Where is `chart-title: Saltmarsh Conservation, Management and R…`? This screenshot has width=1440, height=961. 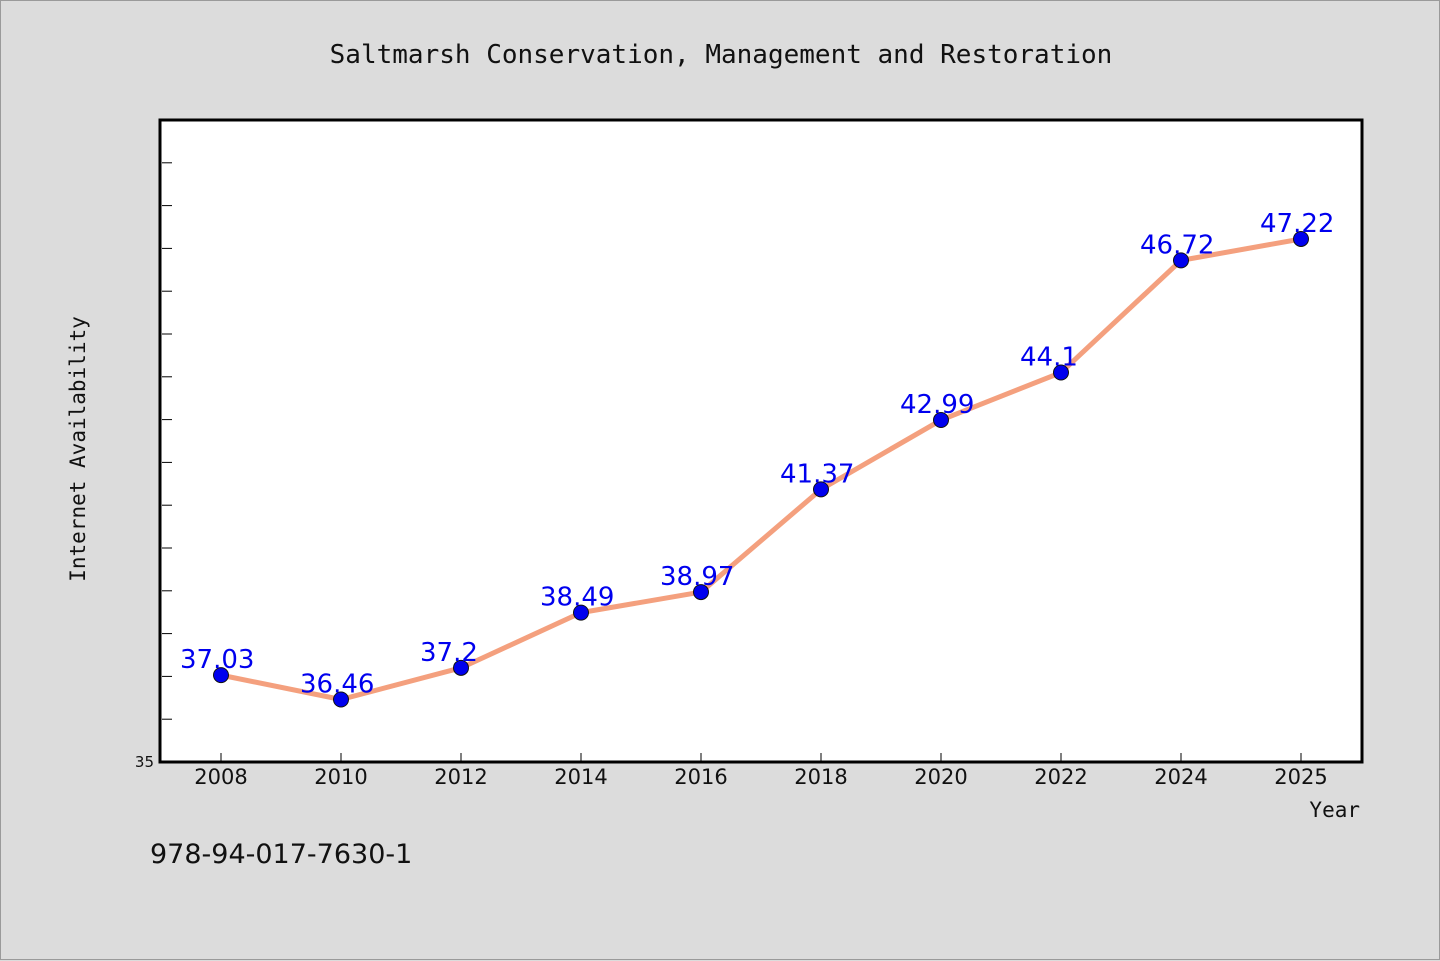 chart-title: Saltmarsh Conservation, Management and R… is located at coordinates (721, 55).